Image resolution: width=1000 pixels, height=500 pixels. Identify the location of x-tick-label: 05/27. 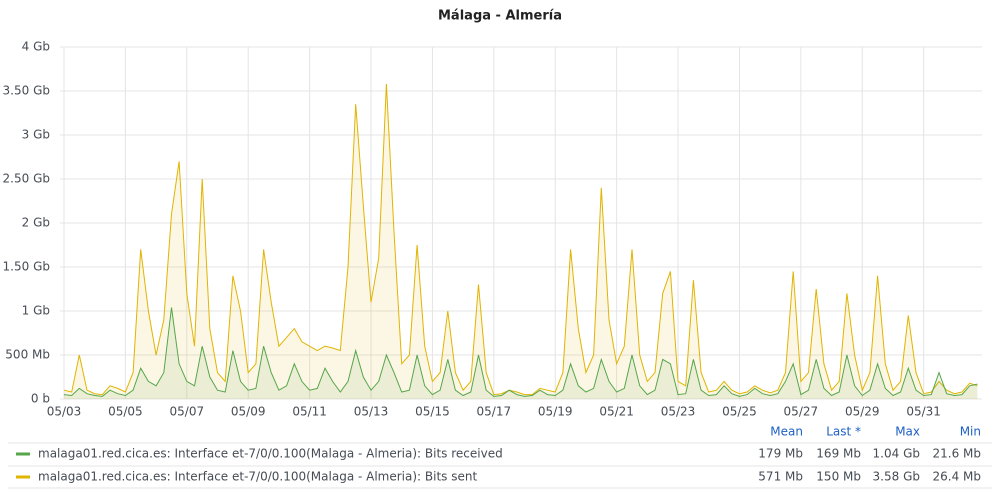
(801, 412).